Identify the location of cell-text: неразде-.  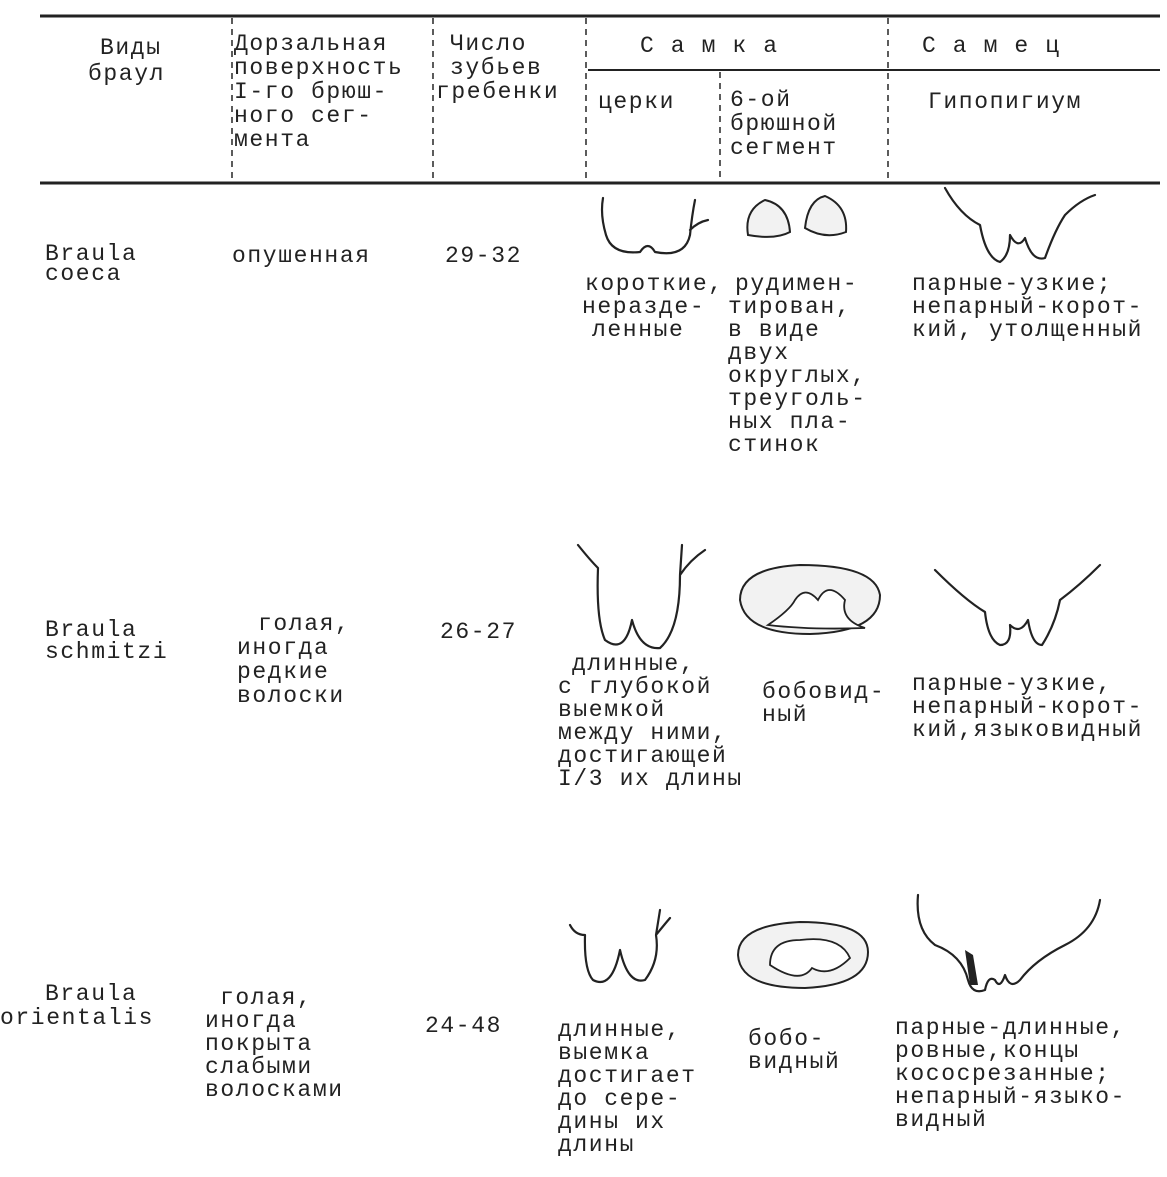
(643, 307).